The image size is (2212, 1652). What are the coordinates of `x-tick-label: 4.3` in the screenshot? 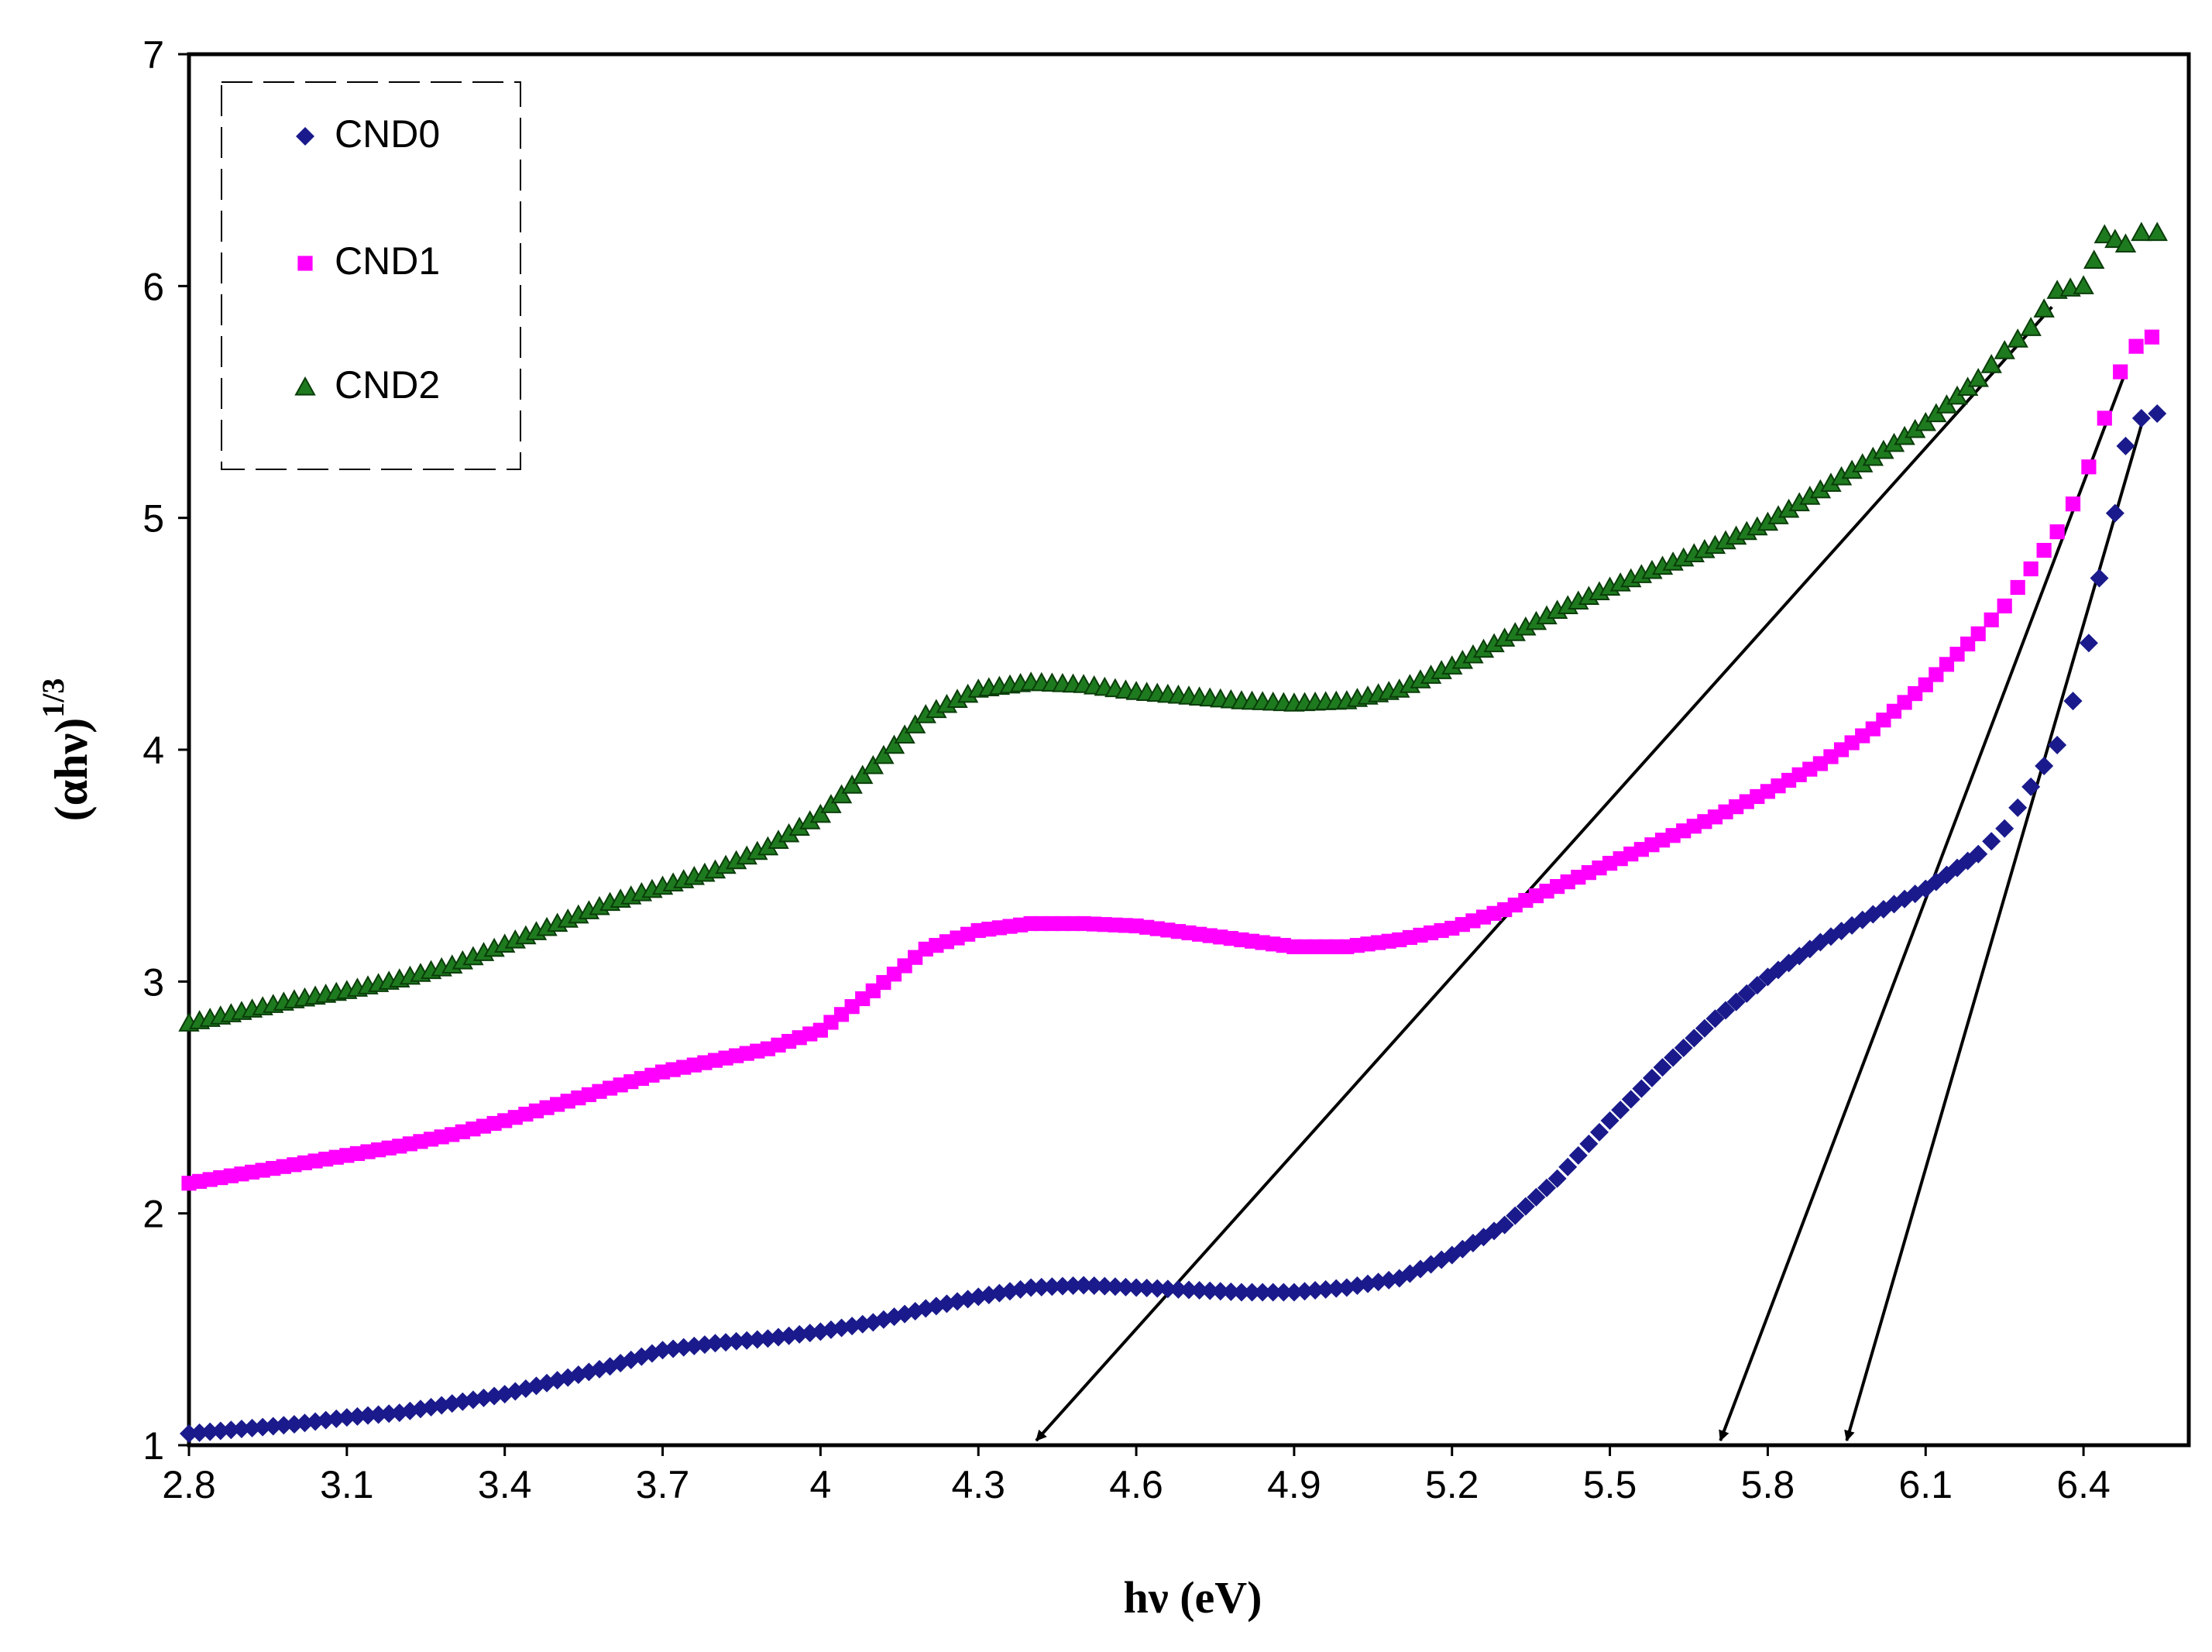 It's located at (978, 1484).